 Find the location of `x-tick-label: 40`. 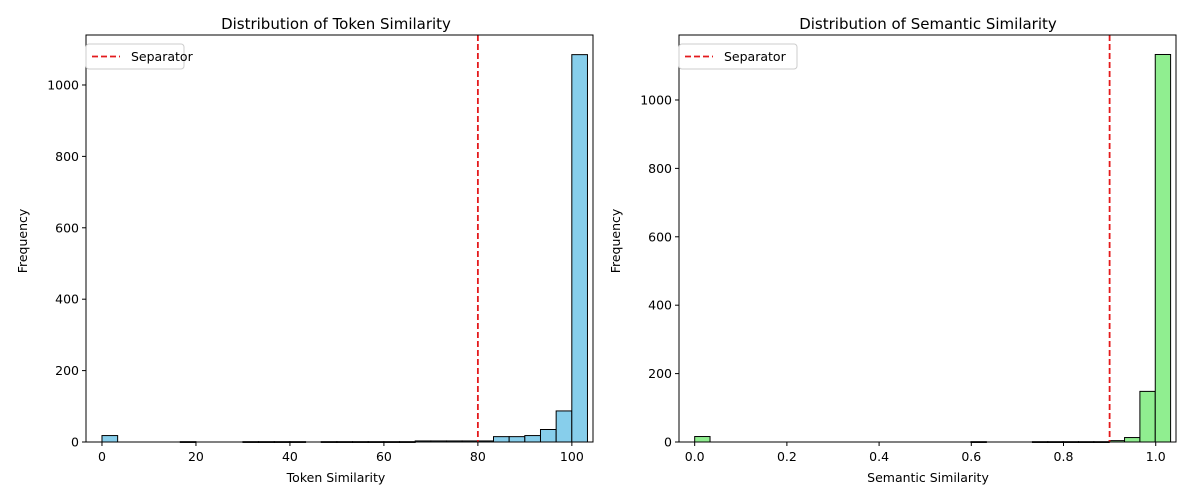

x-tick-label: 40 is located at coordinates (290, 456).